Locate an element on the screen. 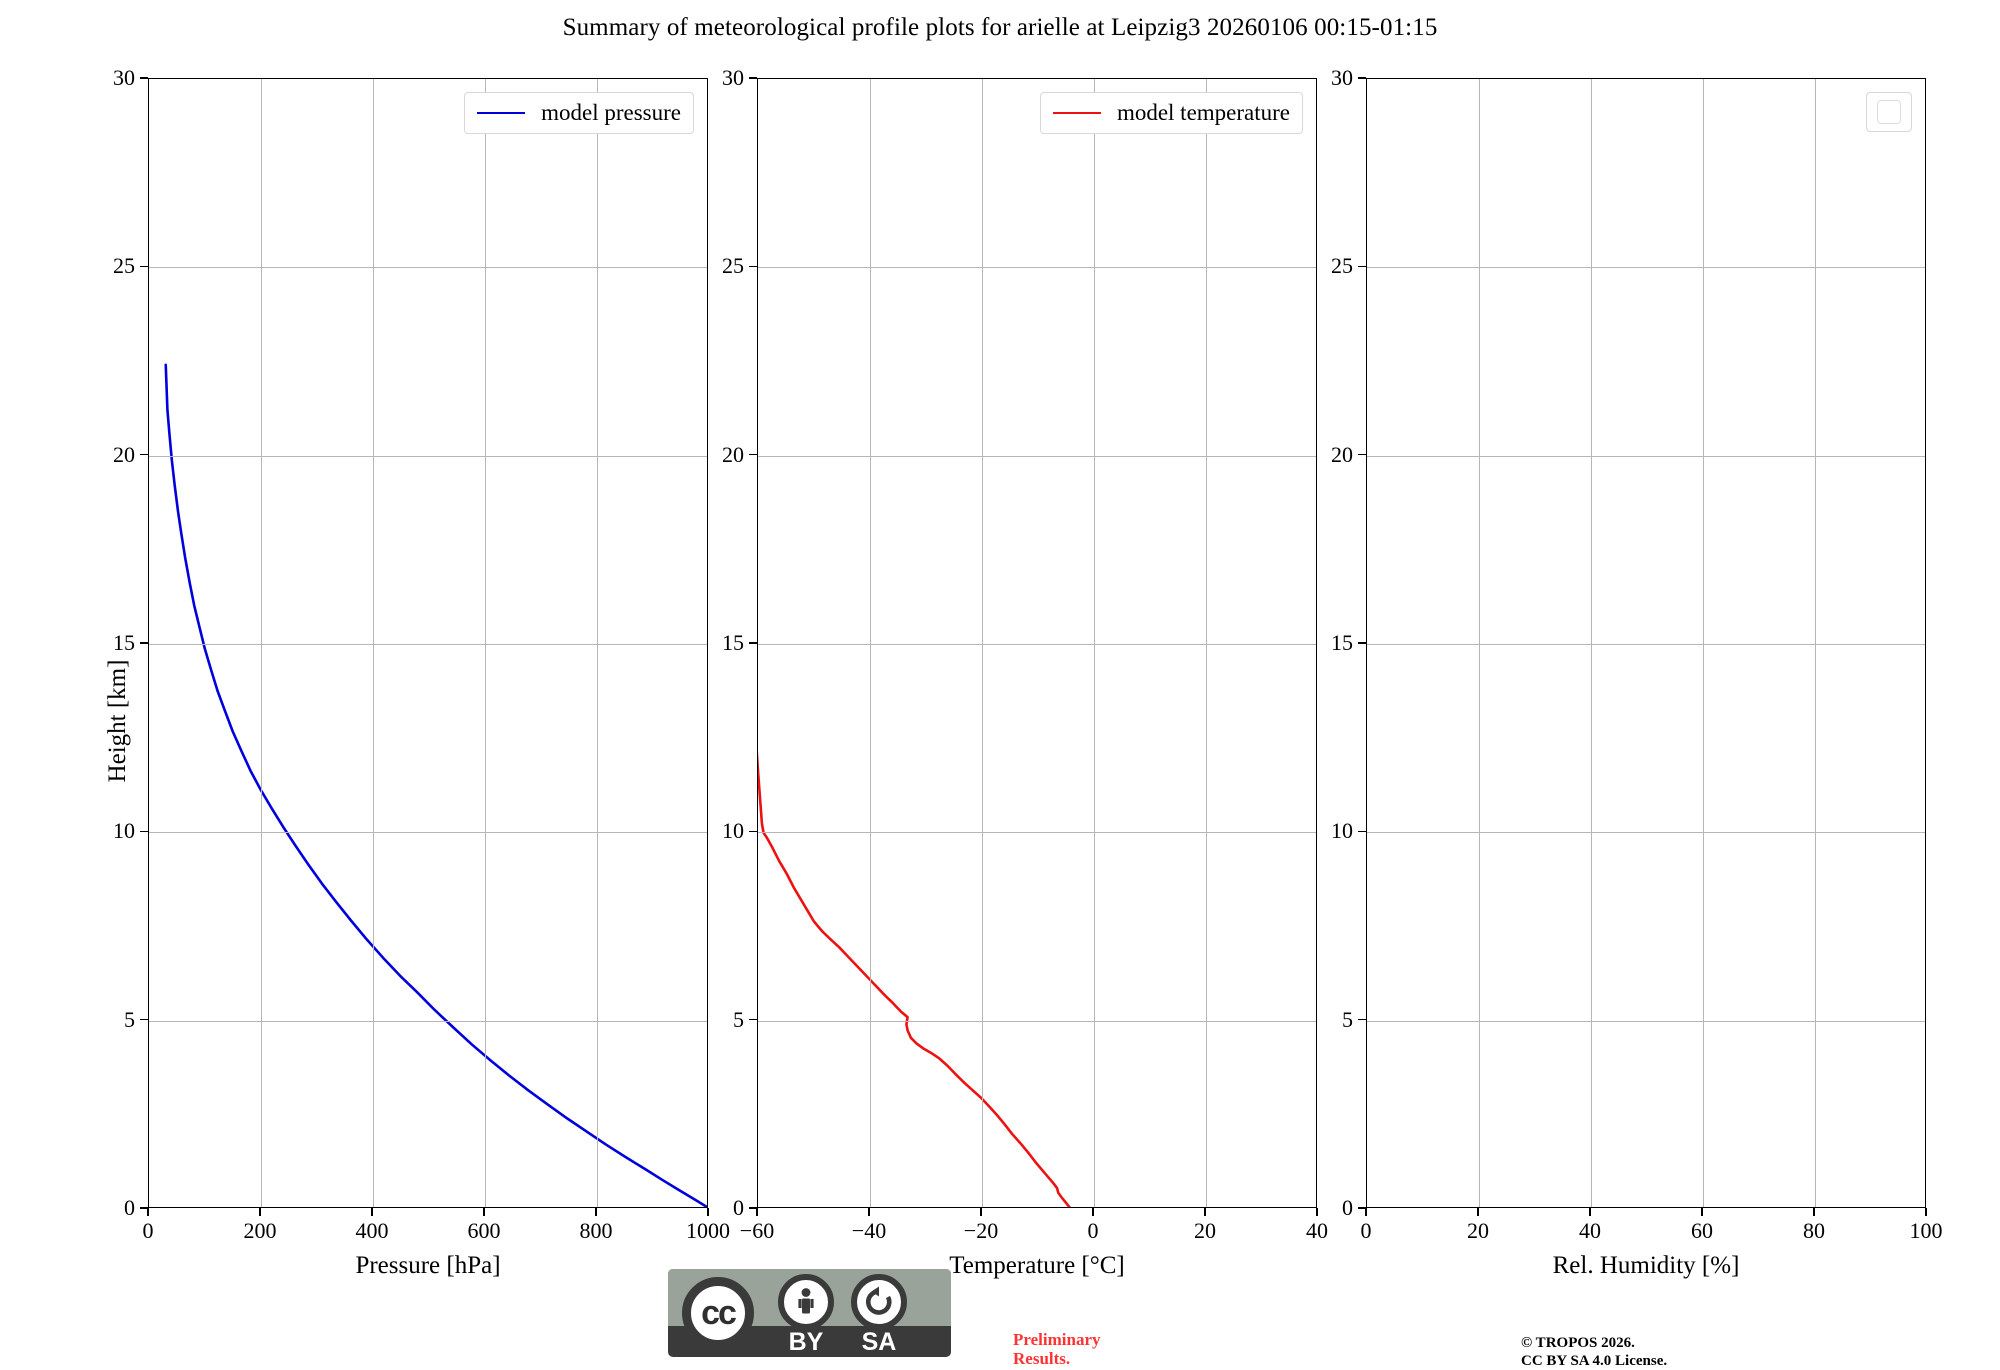 This screenshot has width=2000, height=1370. xtick-label: 0 is located at coordinates (148, 1230).